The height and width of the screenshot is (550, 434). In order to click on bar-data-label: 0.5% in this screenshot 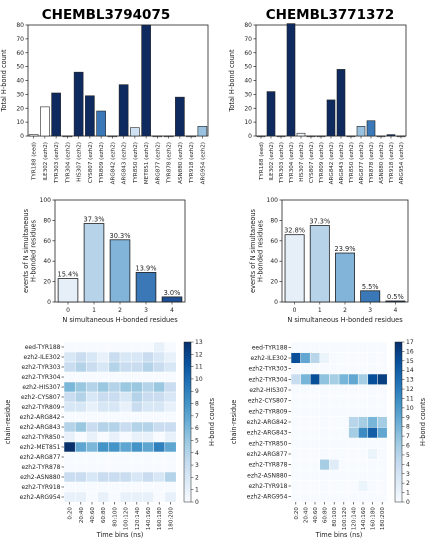, I will do `click(395, 297)`.